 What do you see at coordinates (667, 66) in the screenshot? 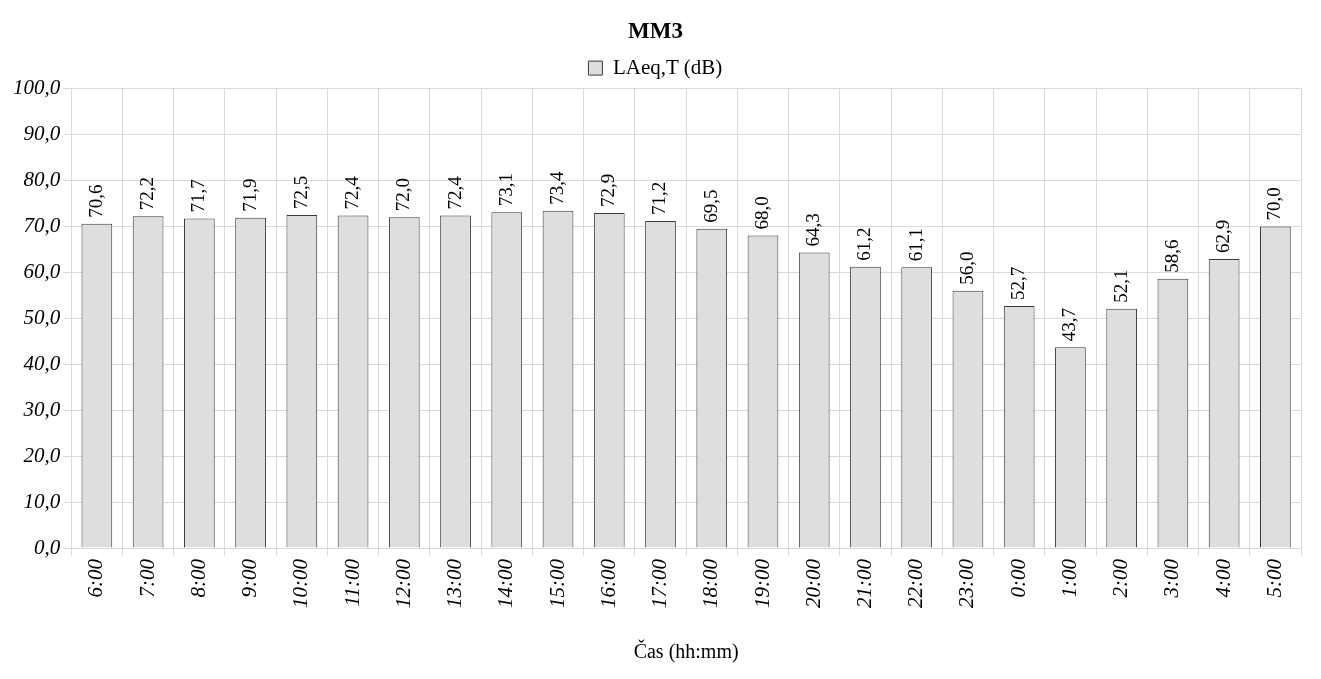
I see `legend-label: LAeq,T (dB)` at bounding box center [667, 66].